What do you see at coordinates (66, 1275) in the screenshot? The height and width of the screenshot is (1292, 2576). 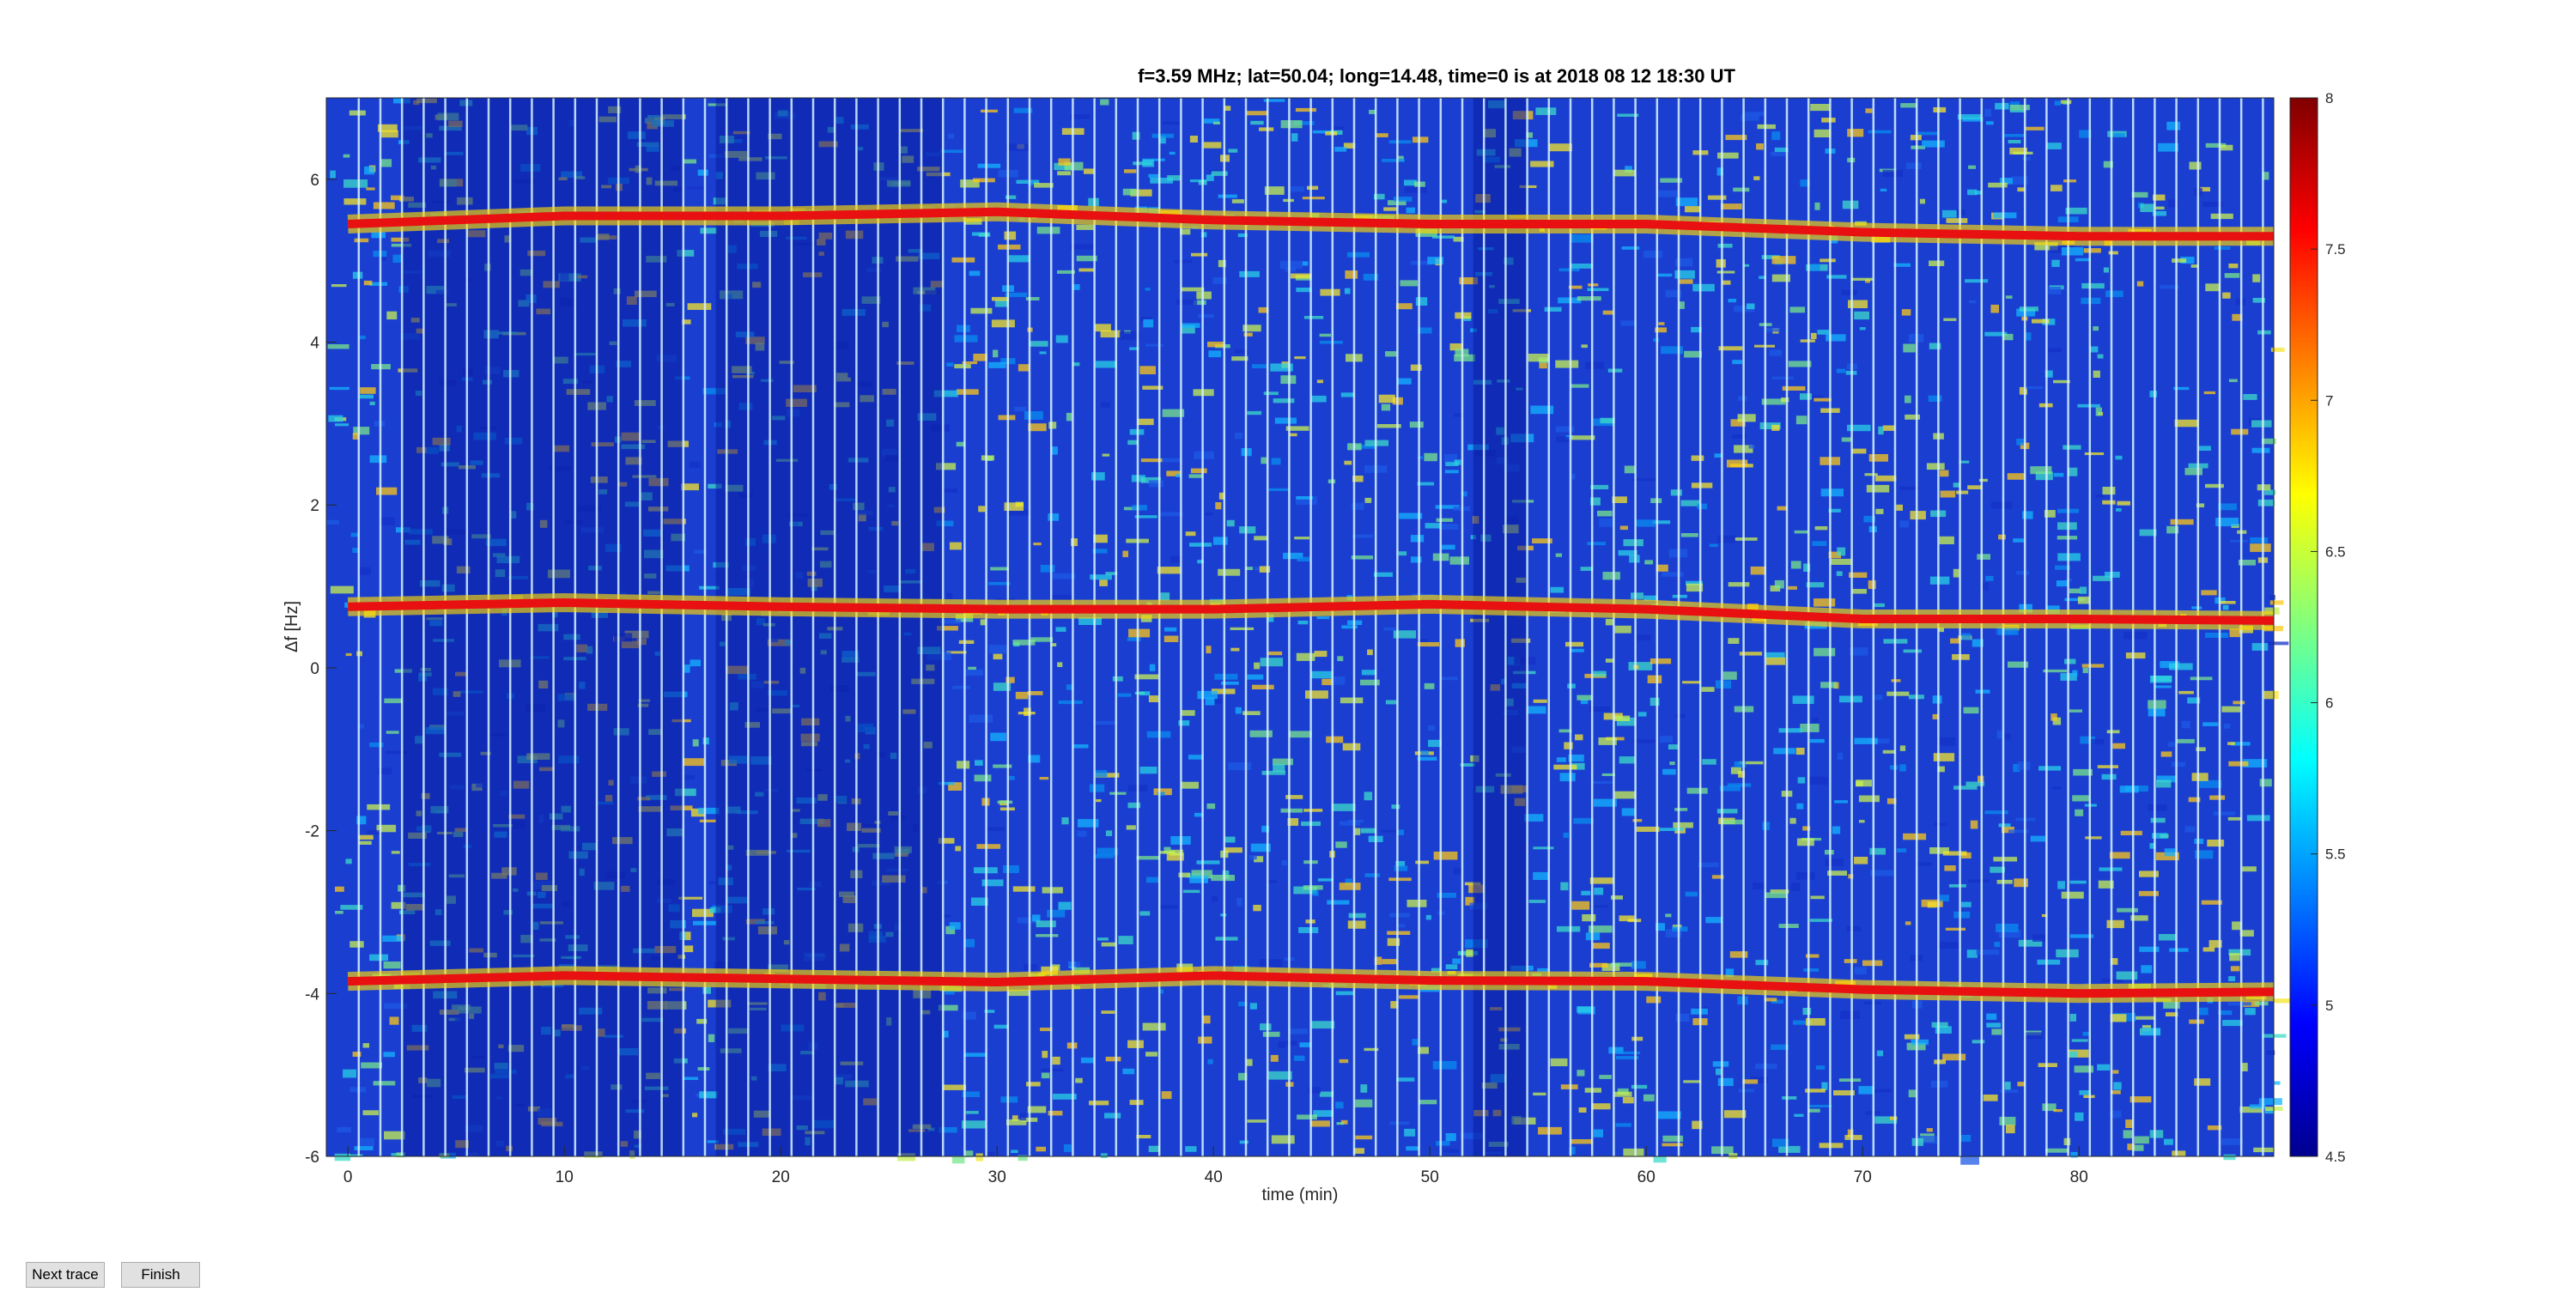 I see `next-trace-button: Next trace` at bounding box center [66, 1275].